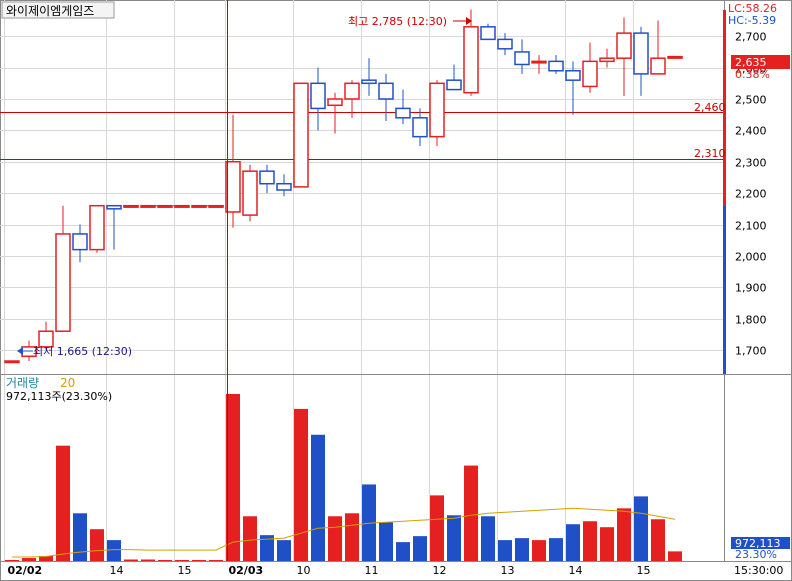 The image size is (792, 581). I want to click on price-tick-label: 2,700, so click(751, 37).